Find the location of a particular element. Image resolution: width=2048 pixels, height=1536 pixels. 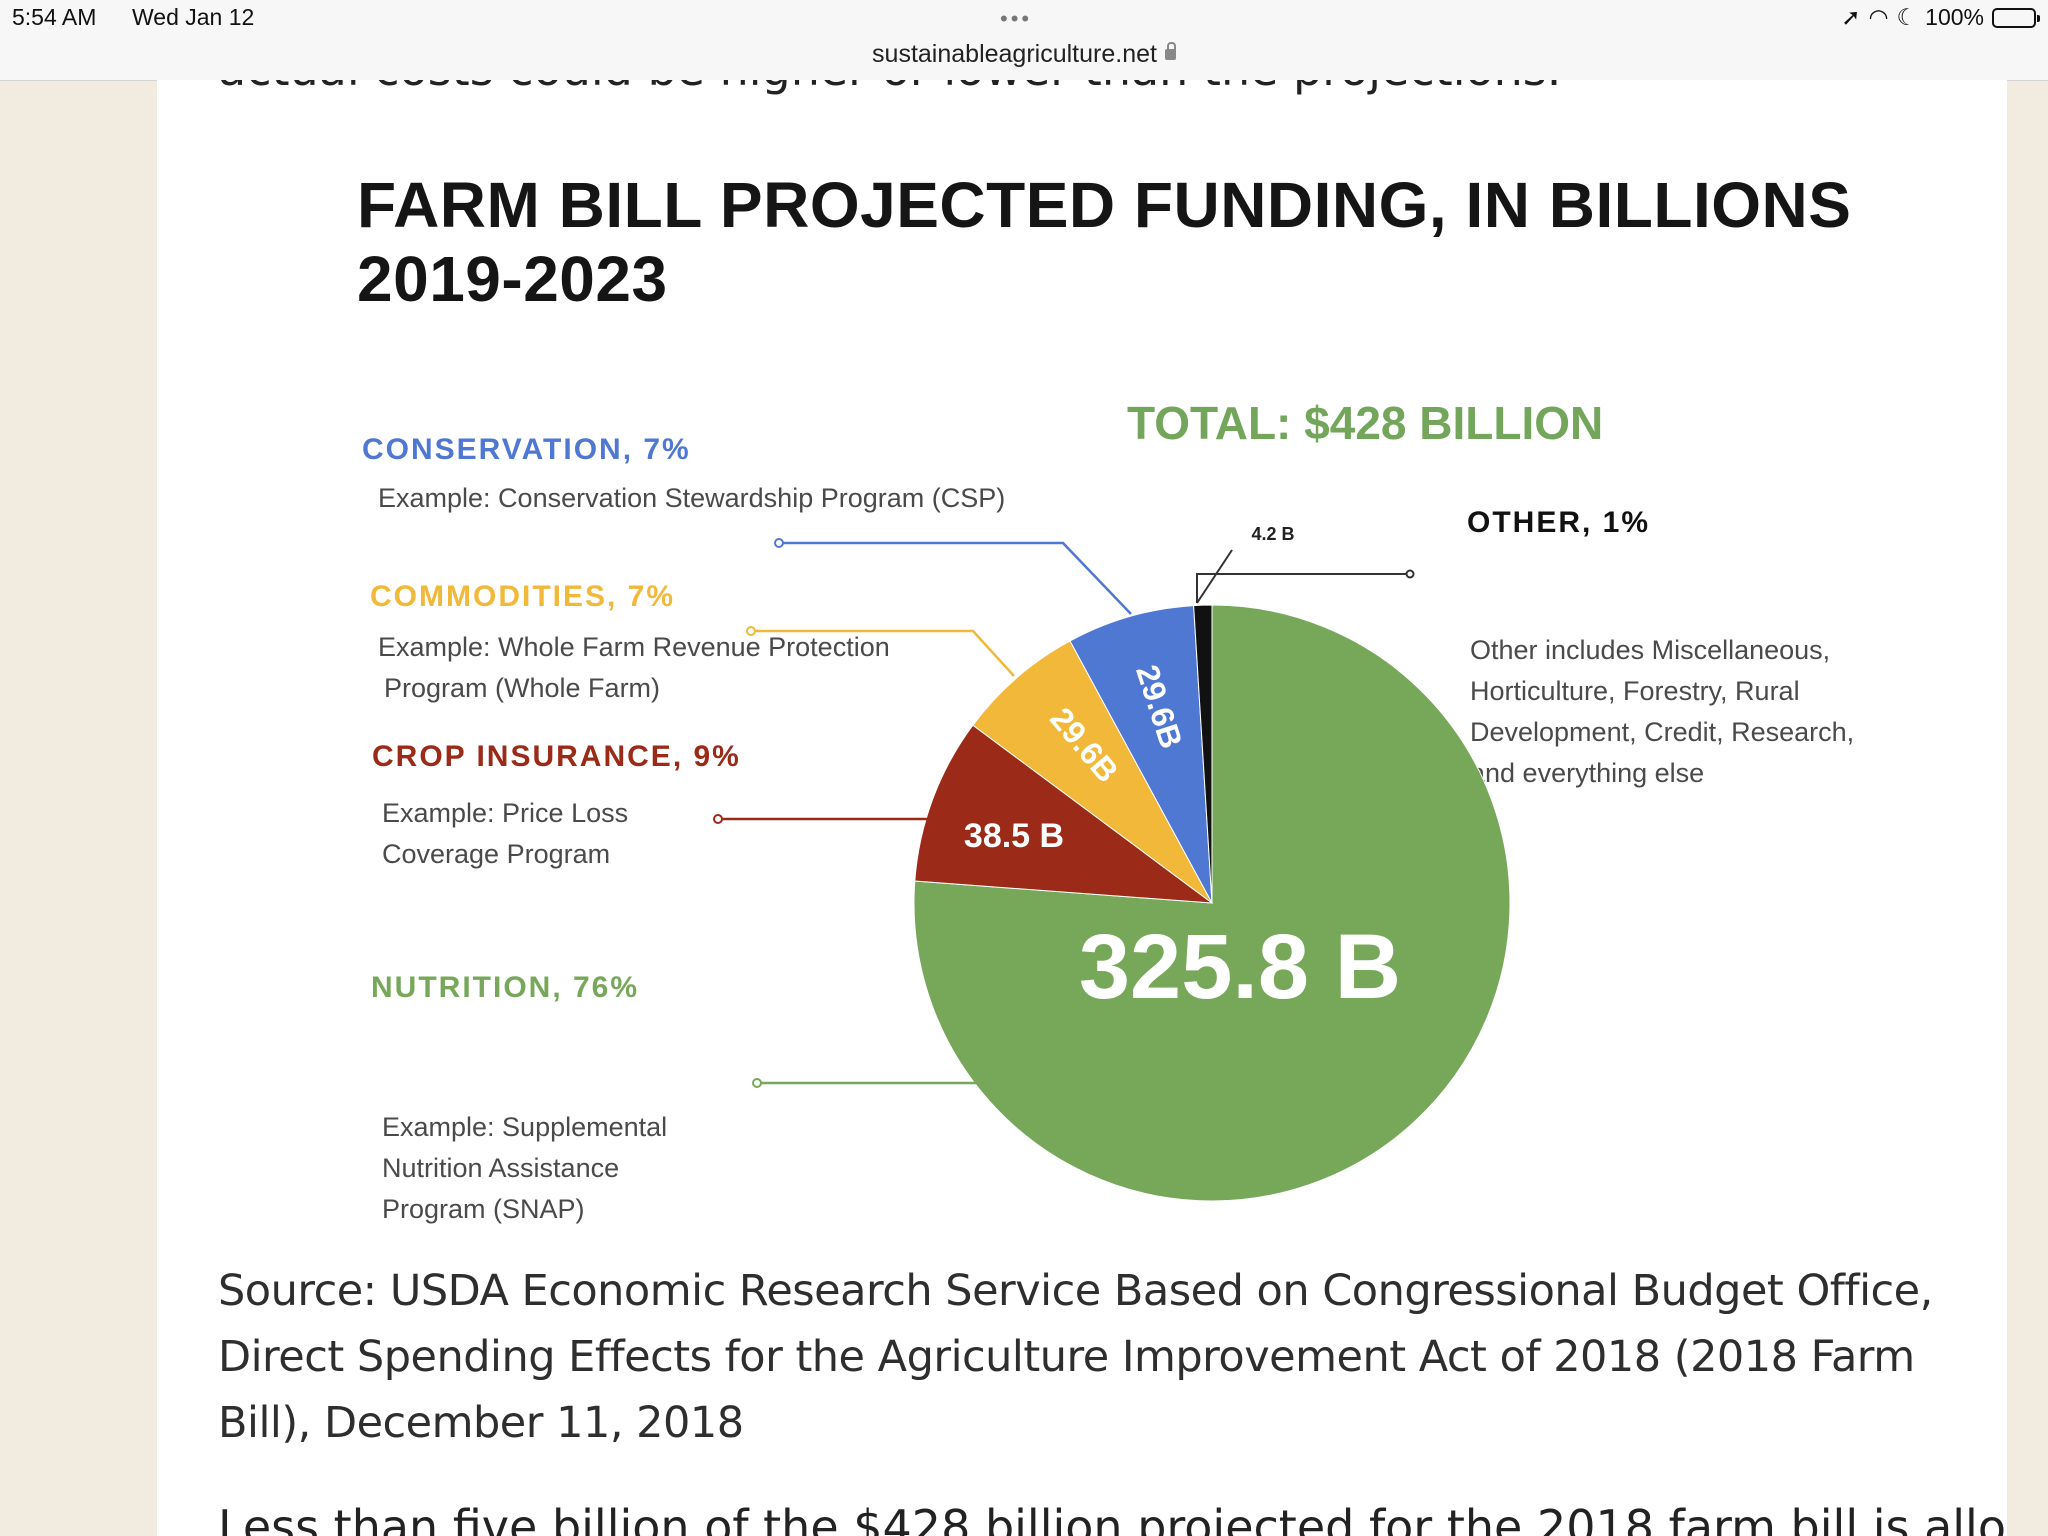

commodities-example-line: Program (Whole Farm) is located at coordinates (522, 688).